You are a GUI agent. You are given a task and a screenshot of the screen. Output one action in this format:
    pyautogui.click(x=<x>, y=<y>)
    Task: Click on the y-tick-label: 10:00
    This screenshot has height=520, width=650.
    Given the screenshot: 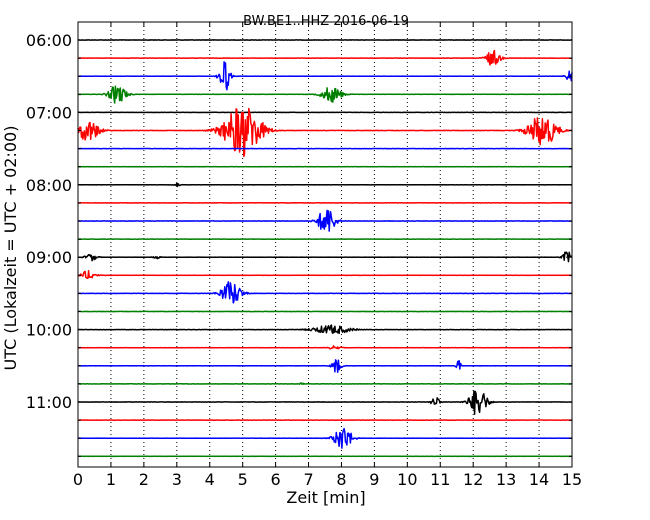 What is the action you would take?
    pyautogui.click(x=49, y=330)
    